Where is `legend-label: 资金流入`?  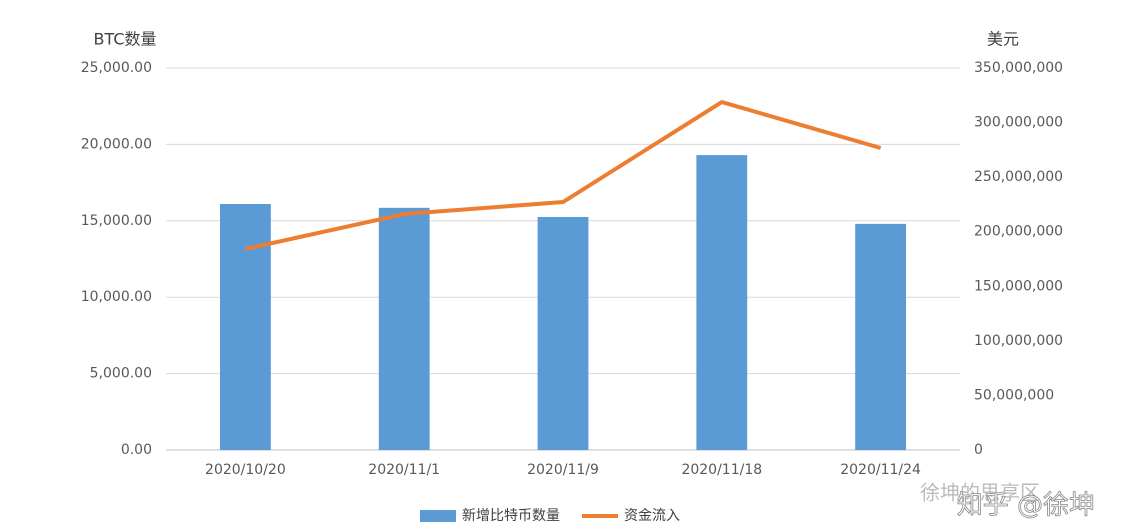
legend-label: 资金流入 is located at coordinates (652, 515).